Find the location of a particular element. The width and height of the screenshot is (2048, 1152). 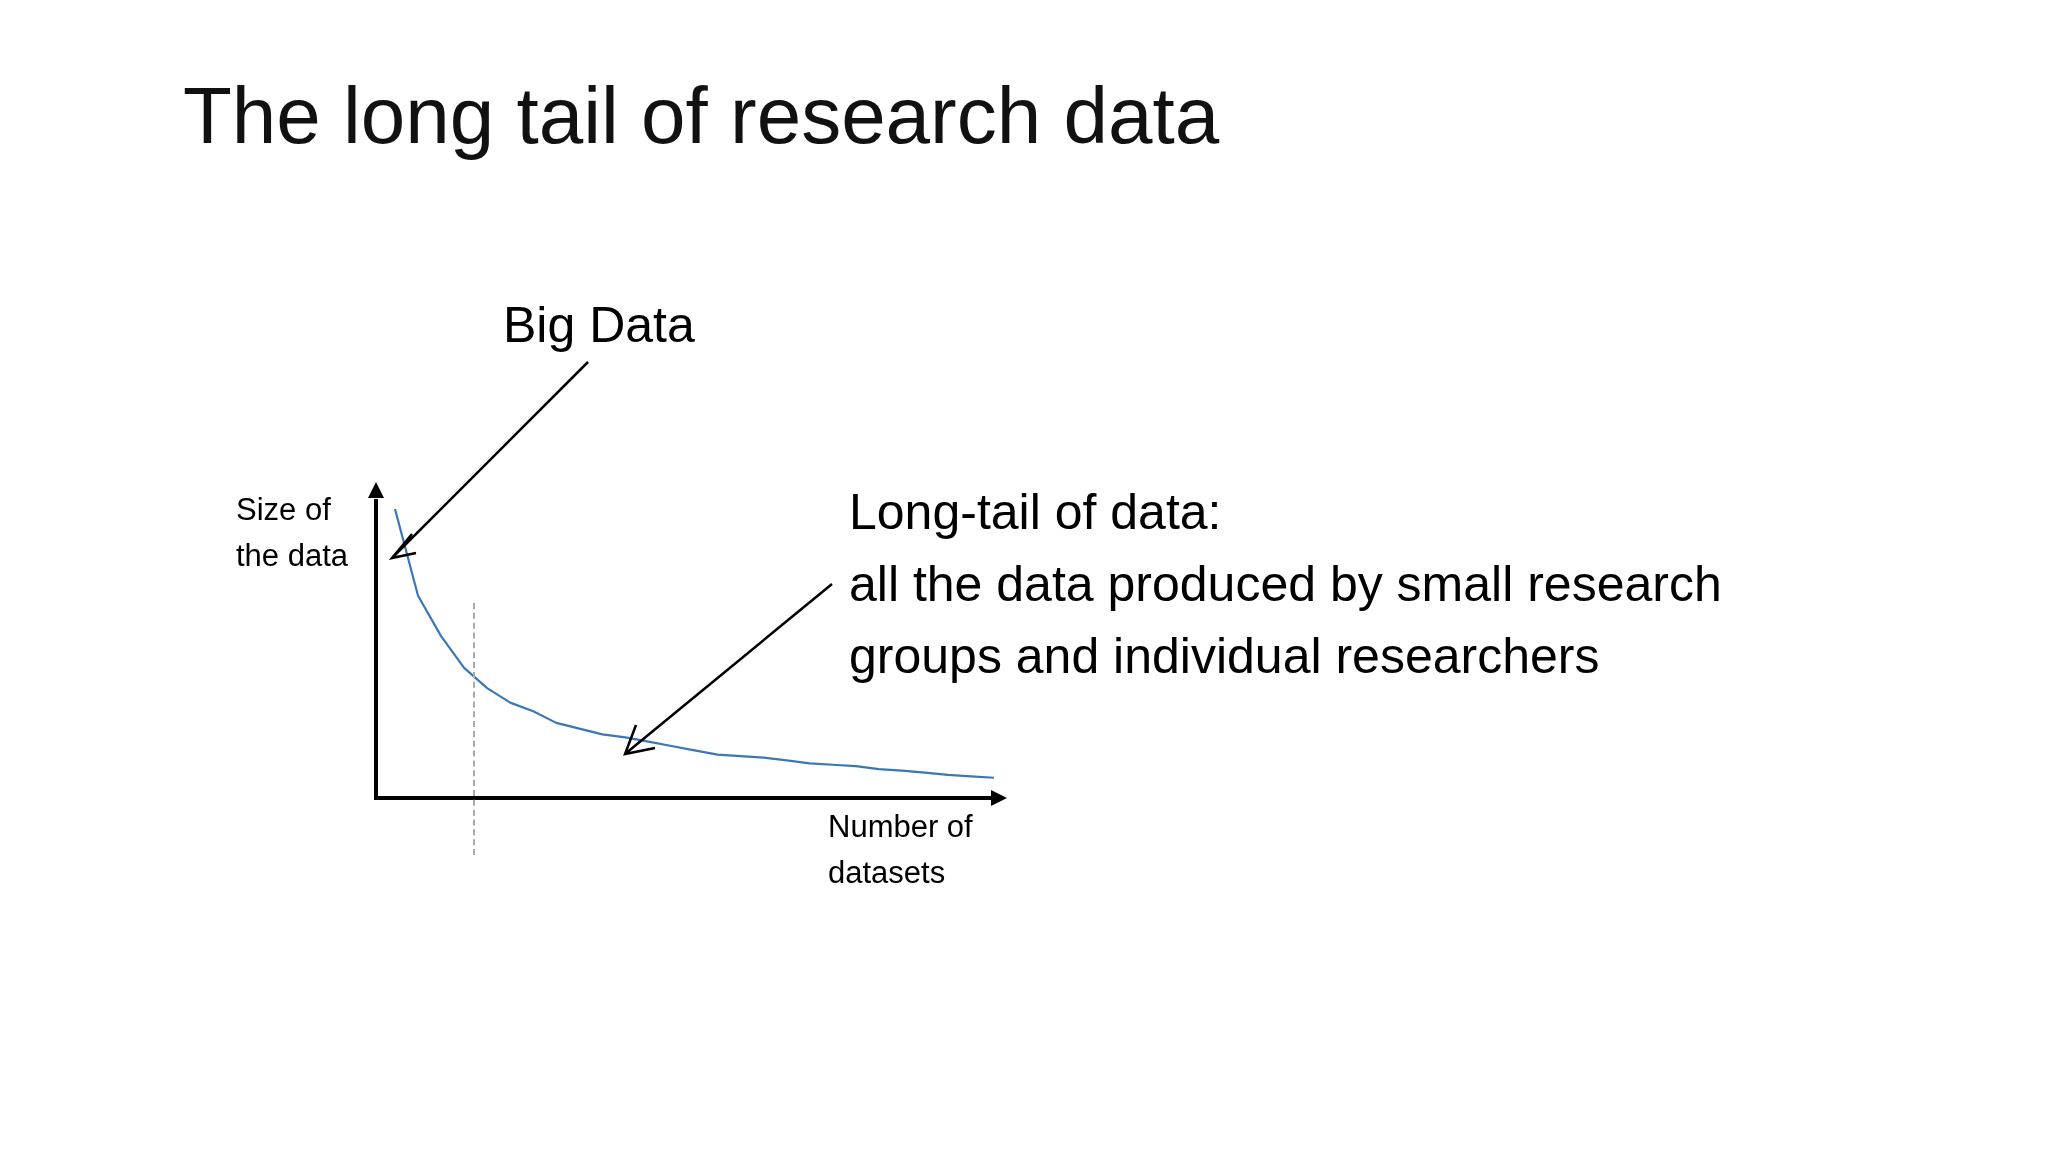

annotation: Long-tail of data: all the data produced by small research groups and individual researchers is located at coordinates (1285, 584).